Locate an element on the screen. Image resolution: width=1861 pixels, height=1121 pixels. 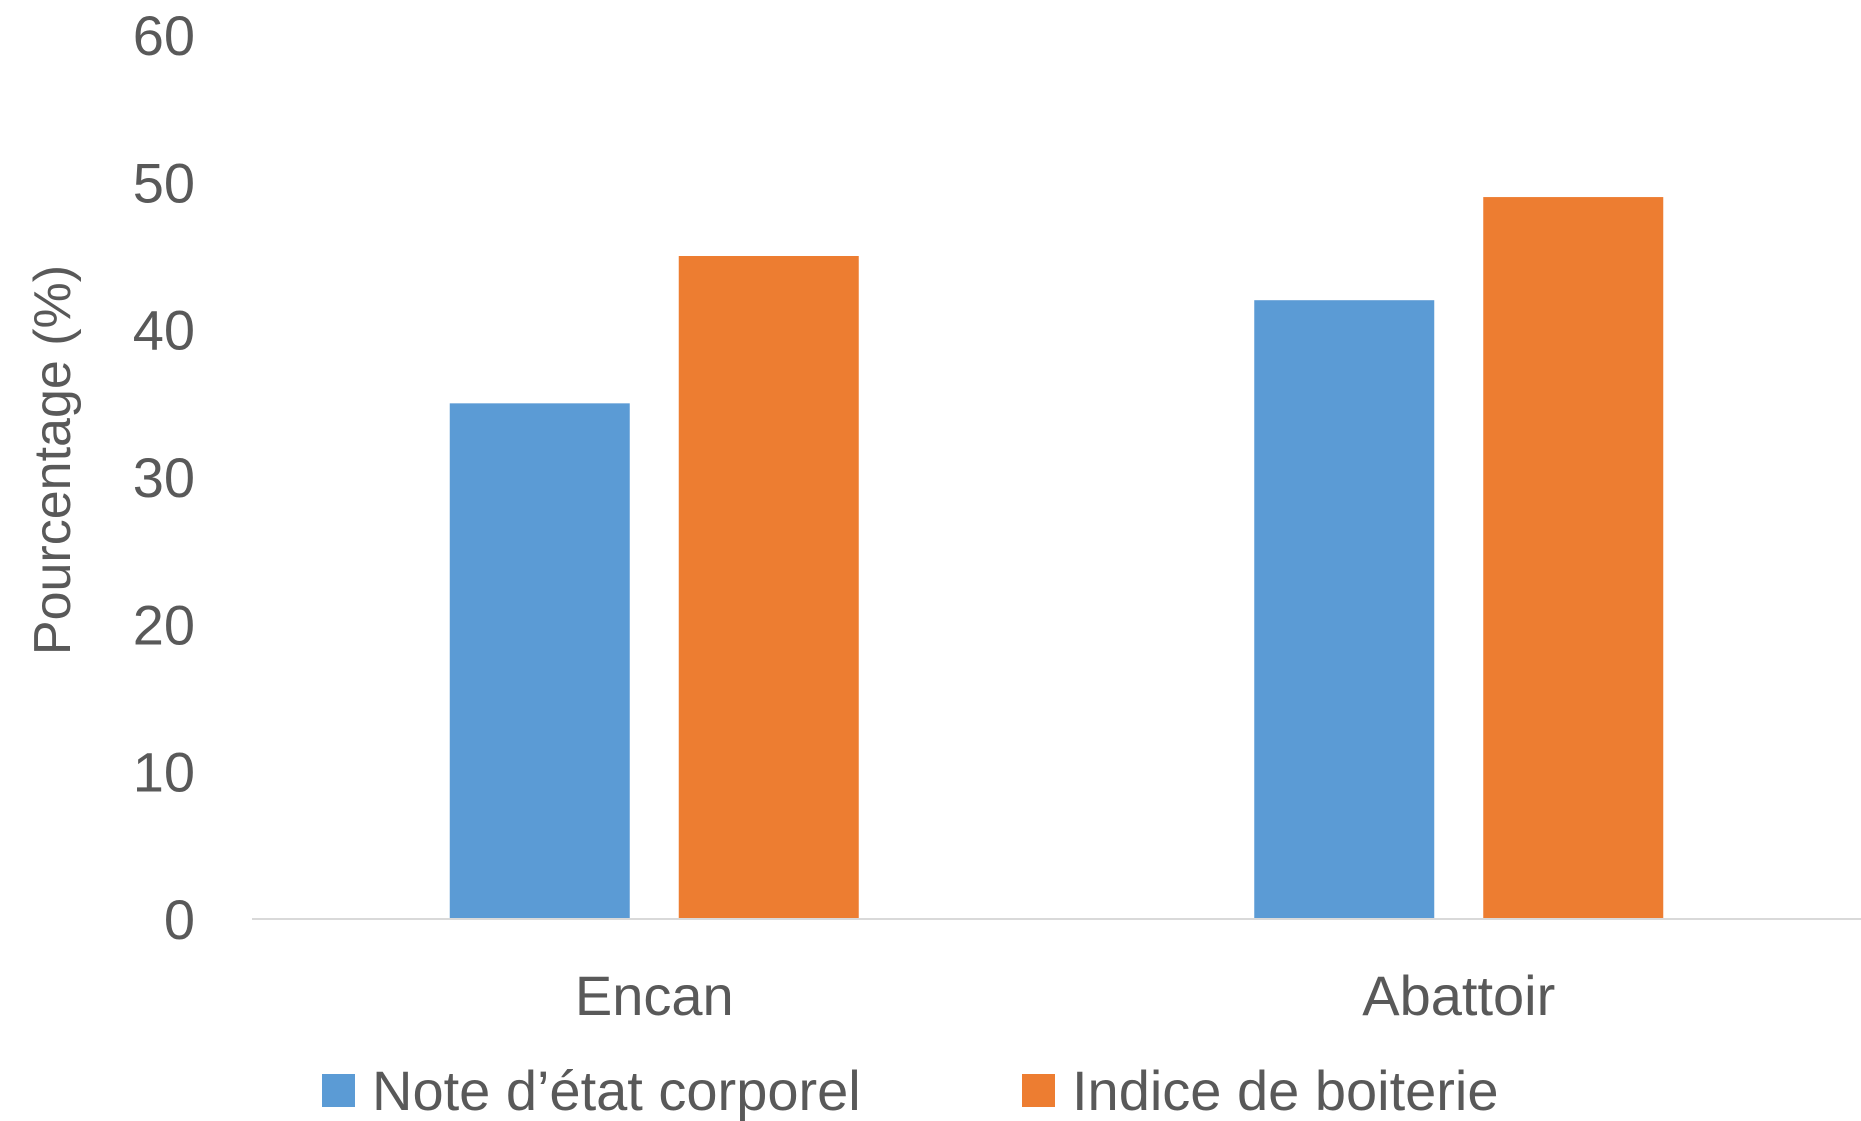
legend-label: Indice de boiterie is located at coordinates (1285, 1090).